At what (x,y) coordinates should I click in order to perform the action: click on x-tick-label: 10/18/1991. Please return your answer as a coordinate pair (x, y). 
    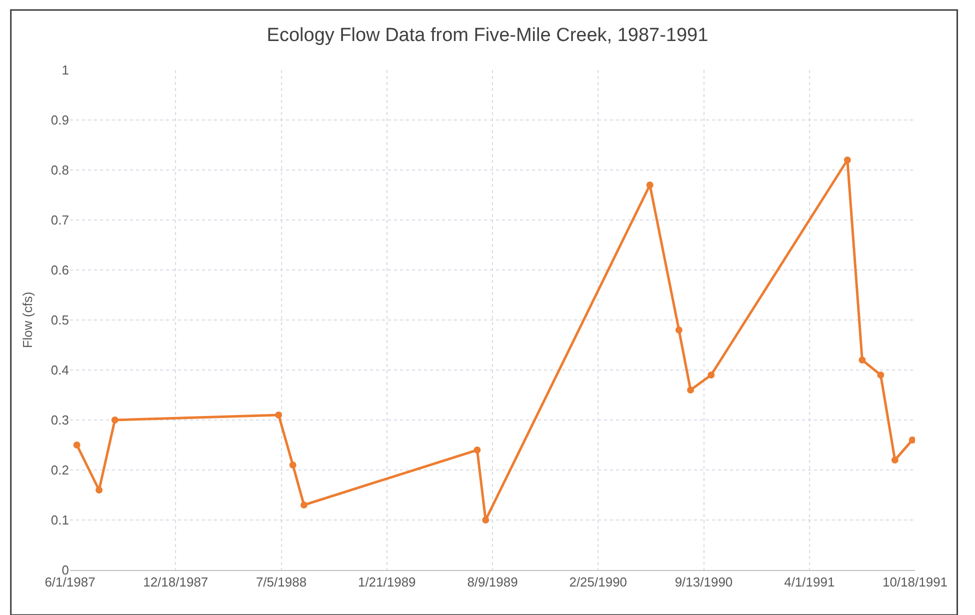
    Looking at the image, I should click on (915, 582).